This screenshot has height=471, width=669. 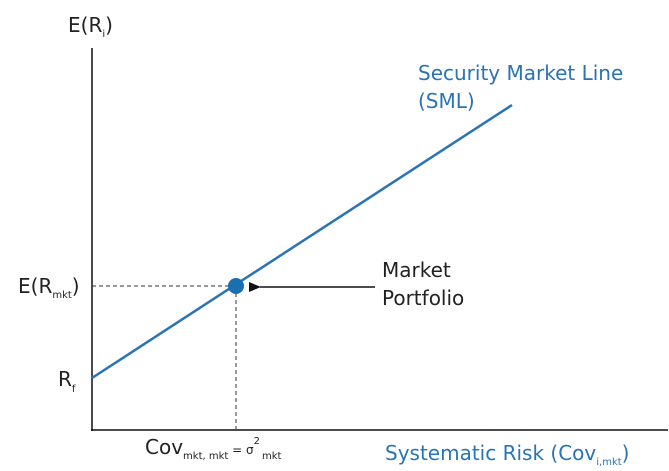 What do you see at coordinates (90, 26) in the screenshot?
I see `y-axis-label: E(Ri)` at bounding box center [90, 26].